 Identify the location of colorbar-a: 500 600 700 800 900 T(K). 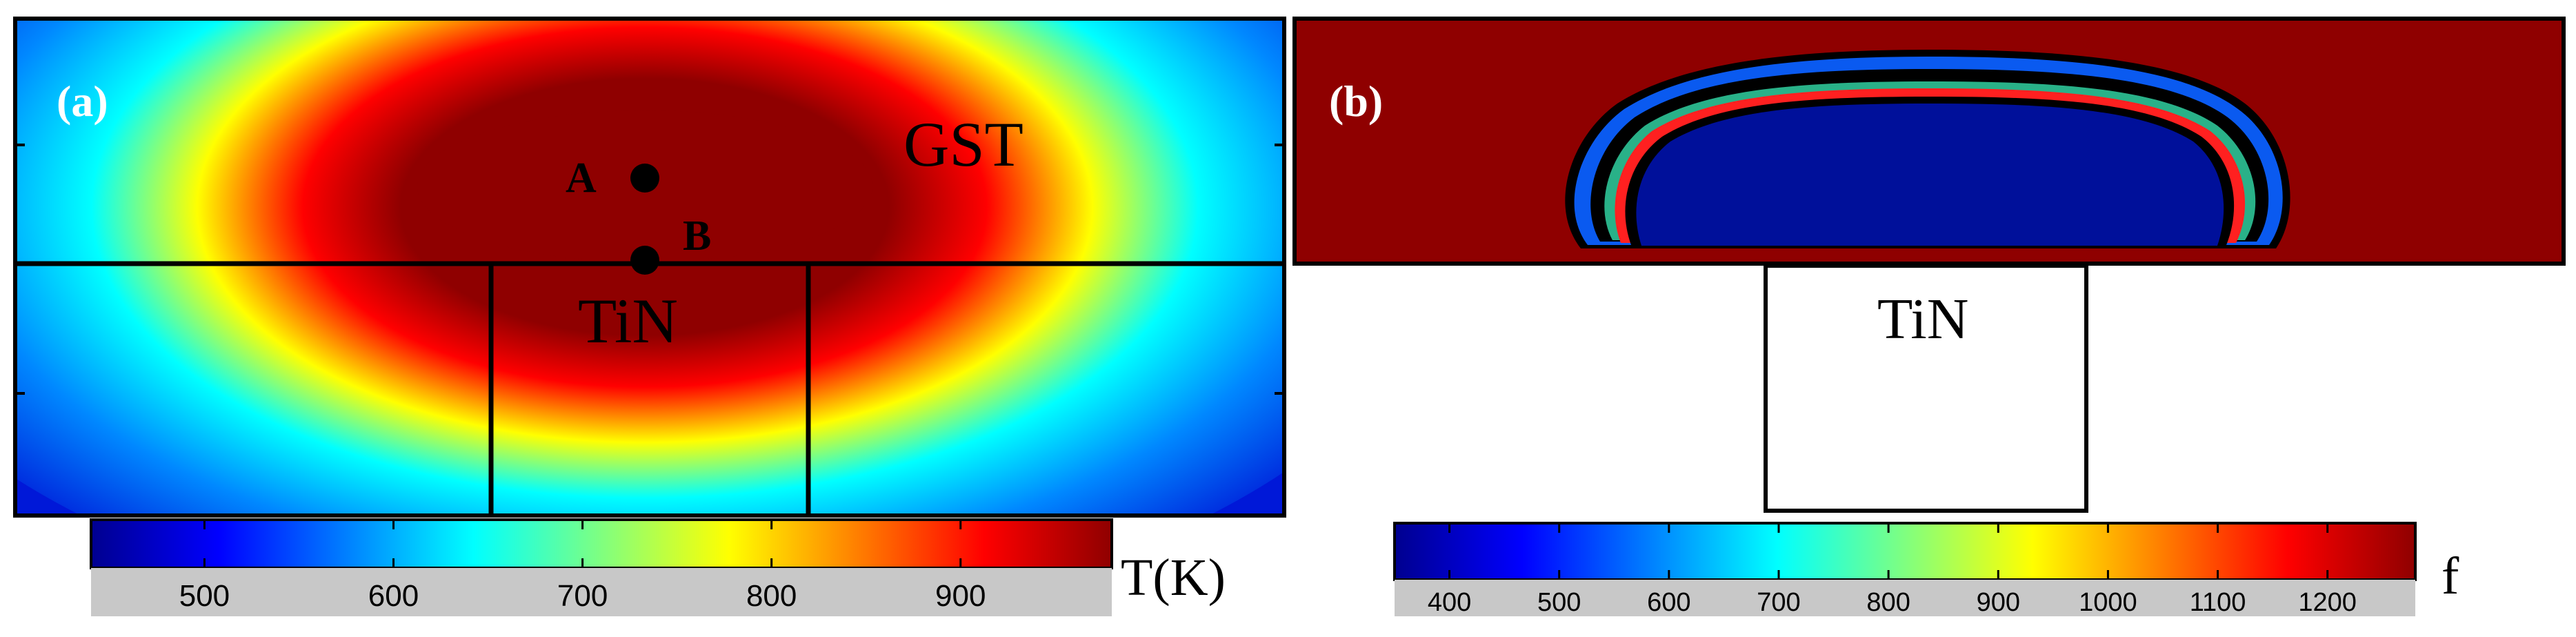
(658, 567).